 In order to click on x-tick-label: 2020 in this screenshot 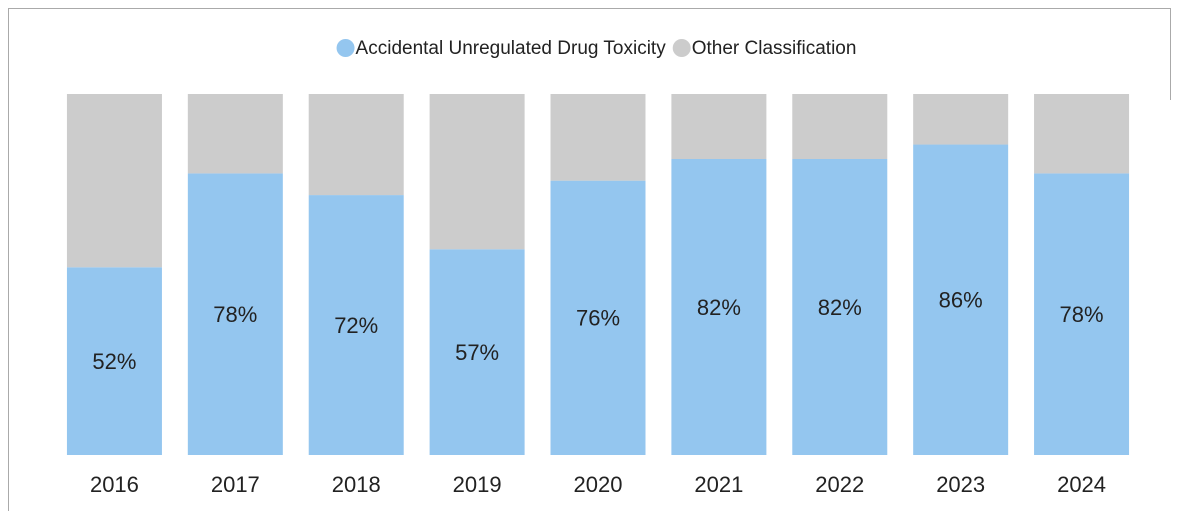, I will do `click(598, 484)`.